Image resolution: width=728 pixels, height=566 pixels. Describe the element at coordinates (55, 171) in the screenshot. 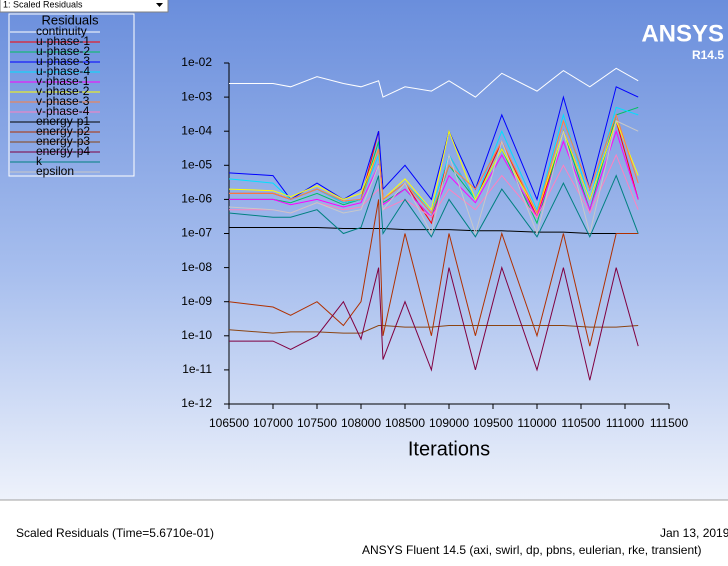

I see `legend-label: epsilon` at that location.